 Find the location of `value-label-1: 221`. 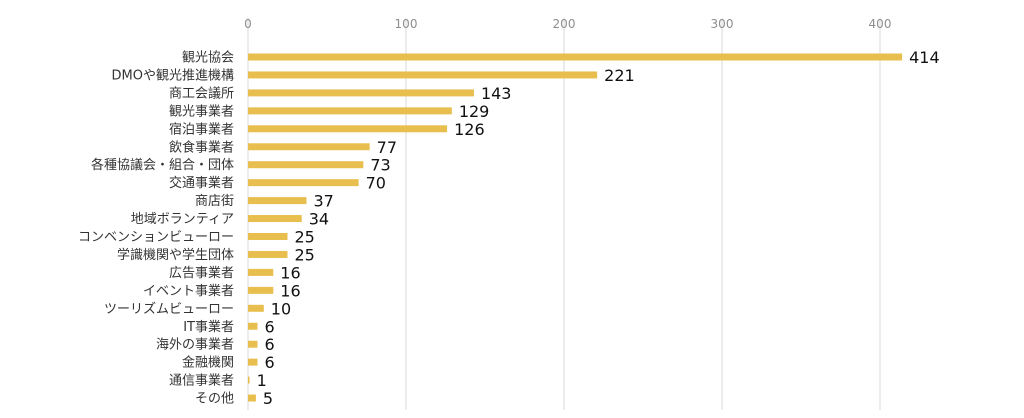

value-label-1: 221 is located at coordinates (619, 75).